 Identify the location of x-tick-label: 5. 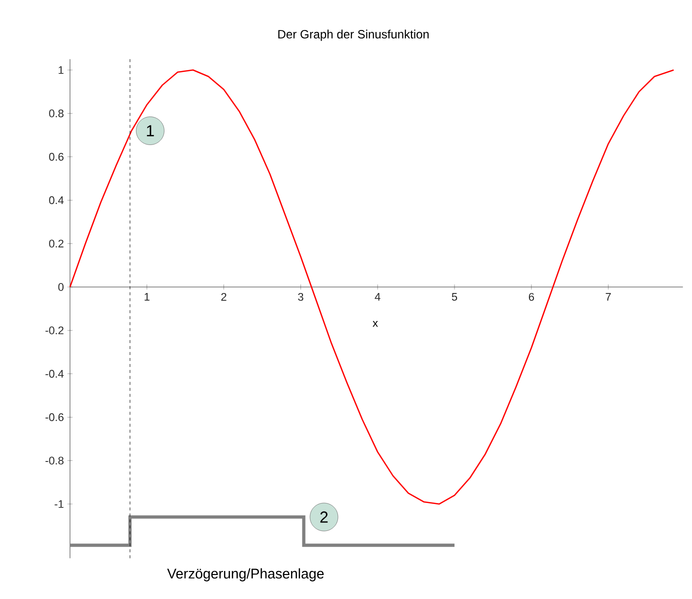
(455, 297).